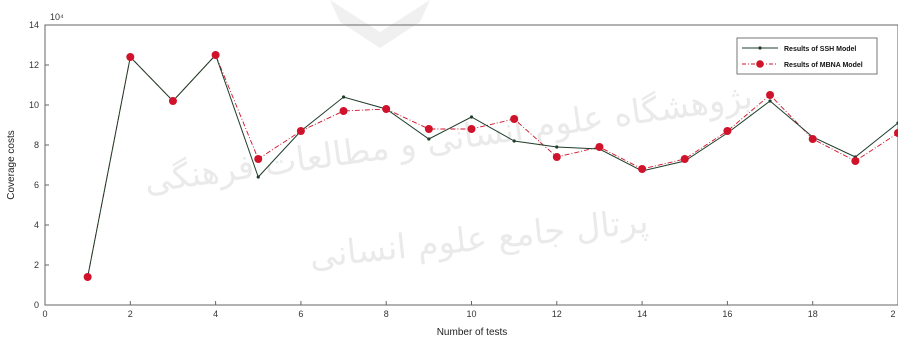 This screenshot has width=898, height=337. What do you see at coordinates (478, 238) in the screenshot?
I see `watermark-line-2: پرتال جامع علوم انسانی` at bounding box center [478, 238].